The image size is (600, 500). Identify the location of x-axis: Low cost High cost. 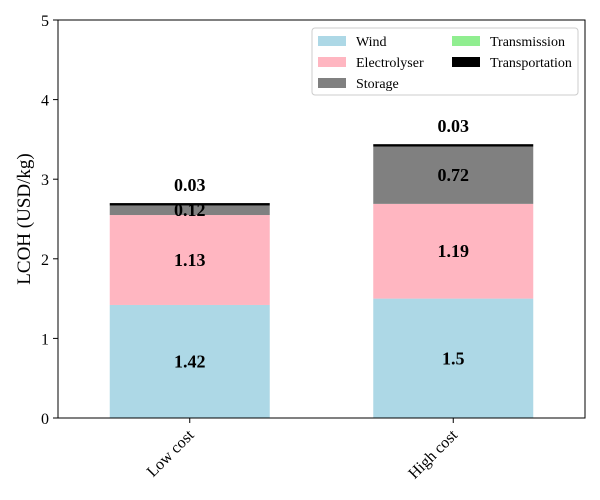
(302, 450).